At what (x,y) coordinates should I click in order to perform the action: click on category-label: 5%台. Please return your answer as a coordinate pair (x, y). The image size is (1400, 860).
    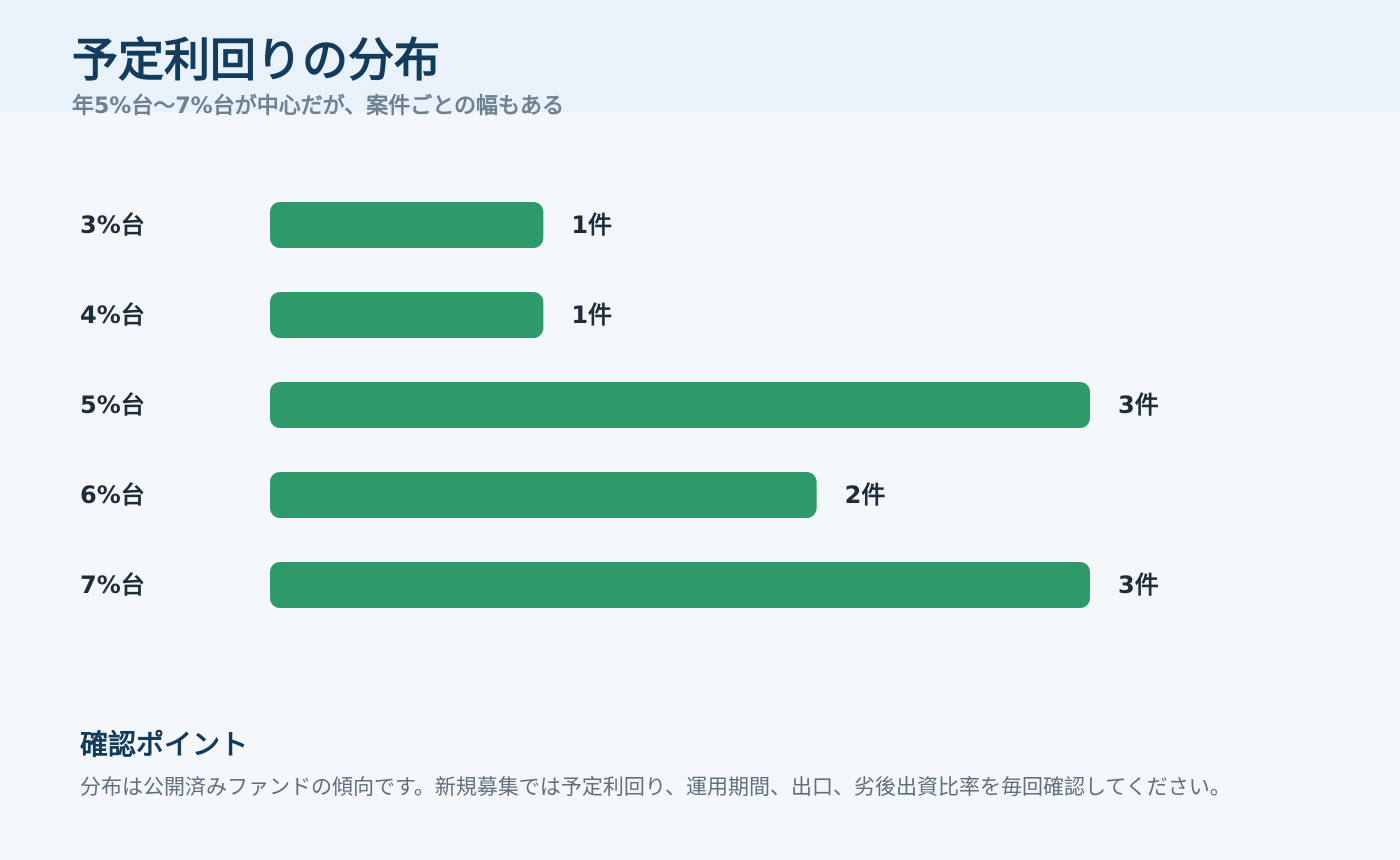
    Looking at the image, I should click on (112, 405).